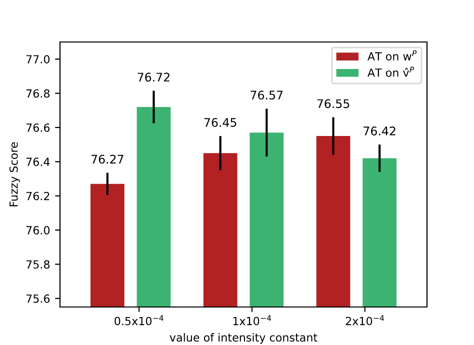  I want to click on data-label: 76.55, so click(333, 103).